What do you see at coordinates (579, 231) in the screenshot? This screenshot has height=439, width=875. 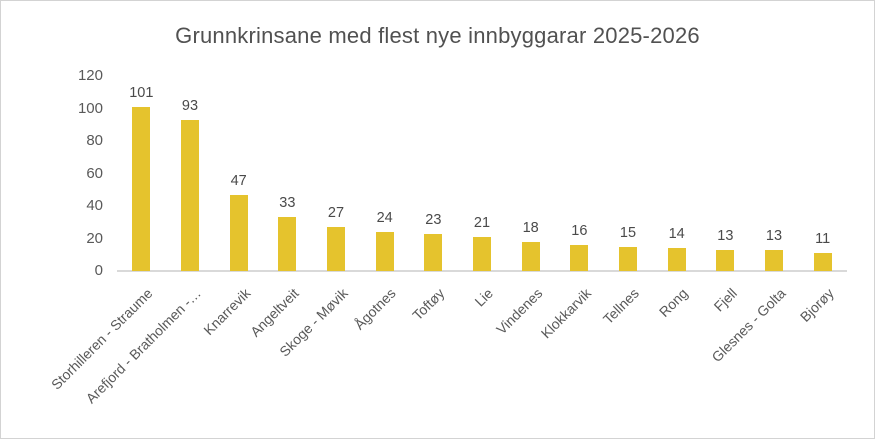 I see `bar-value-label: 16` at bounding box center [579, 231].